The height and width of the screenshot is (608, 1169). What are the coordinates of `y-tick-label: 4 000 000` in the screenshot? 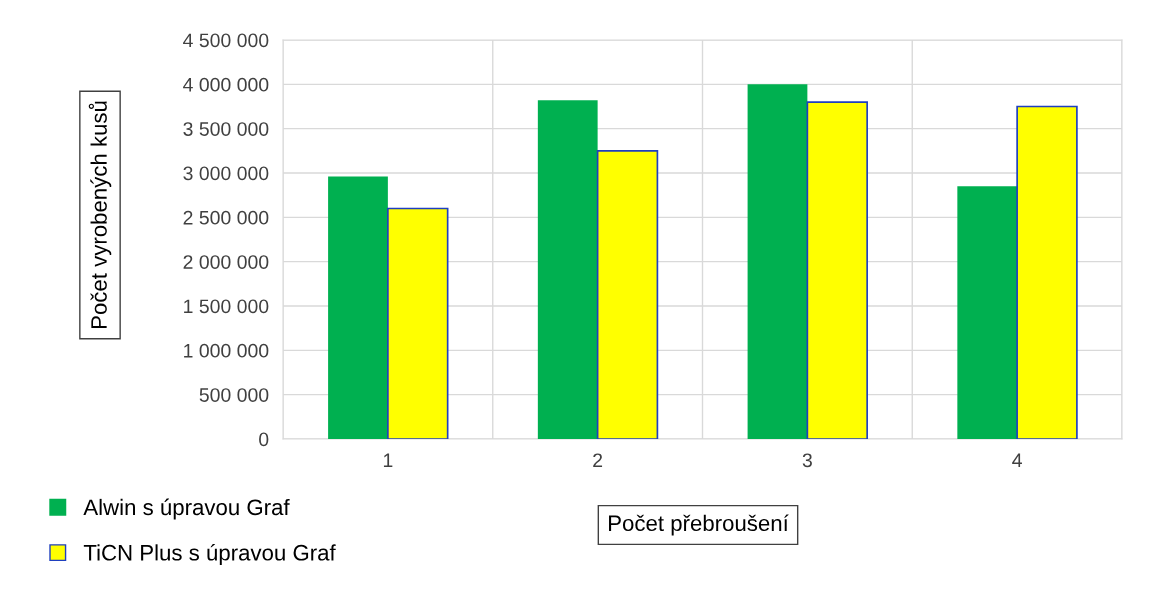 It's located at (226, 84).